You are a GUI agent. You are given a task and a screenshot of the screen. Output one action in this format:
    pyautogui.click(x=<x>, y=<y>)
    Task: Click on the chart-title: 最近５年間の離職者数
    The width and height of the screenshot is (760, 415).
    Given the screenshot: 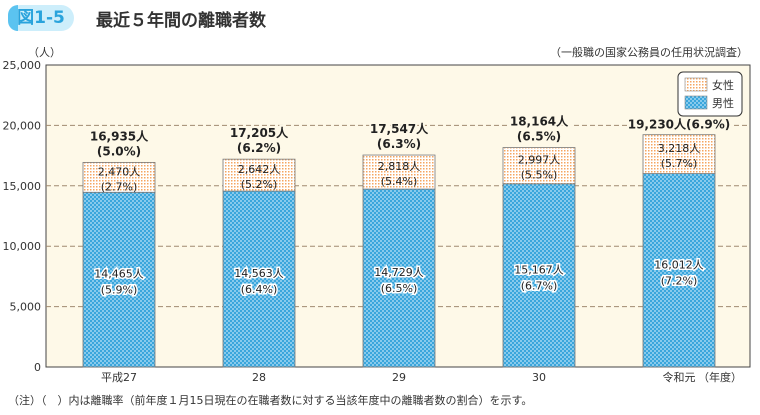 What is the action you would take?
    pyautogui.click(x=181, y=21)
    